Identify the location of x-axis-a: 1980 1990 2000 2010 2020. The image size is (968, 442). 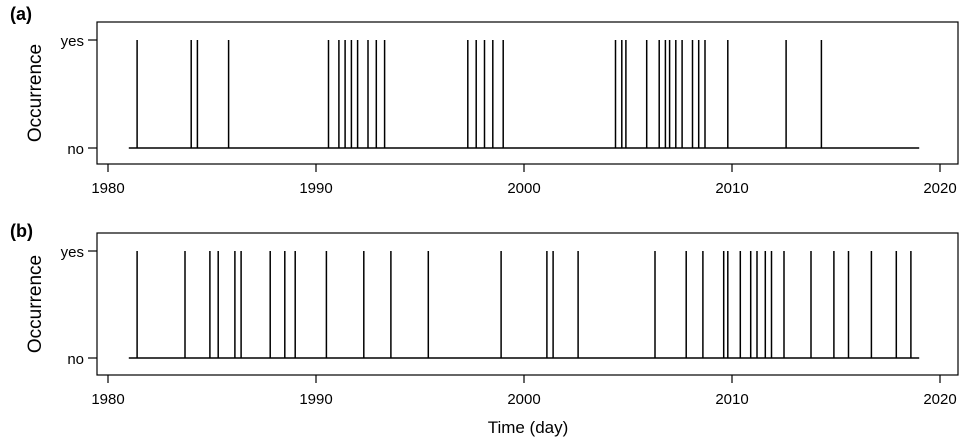
(524, 180).